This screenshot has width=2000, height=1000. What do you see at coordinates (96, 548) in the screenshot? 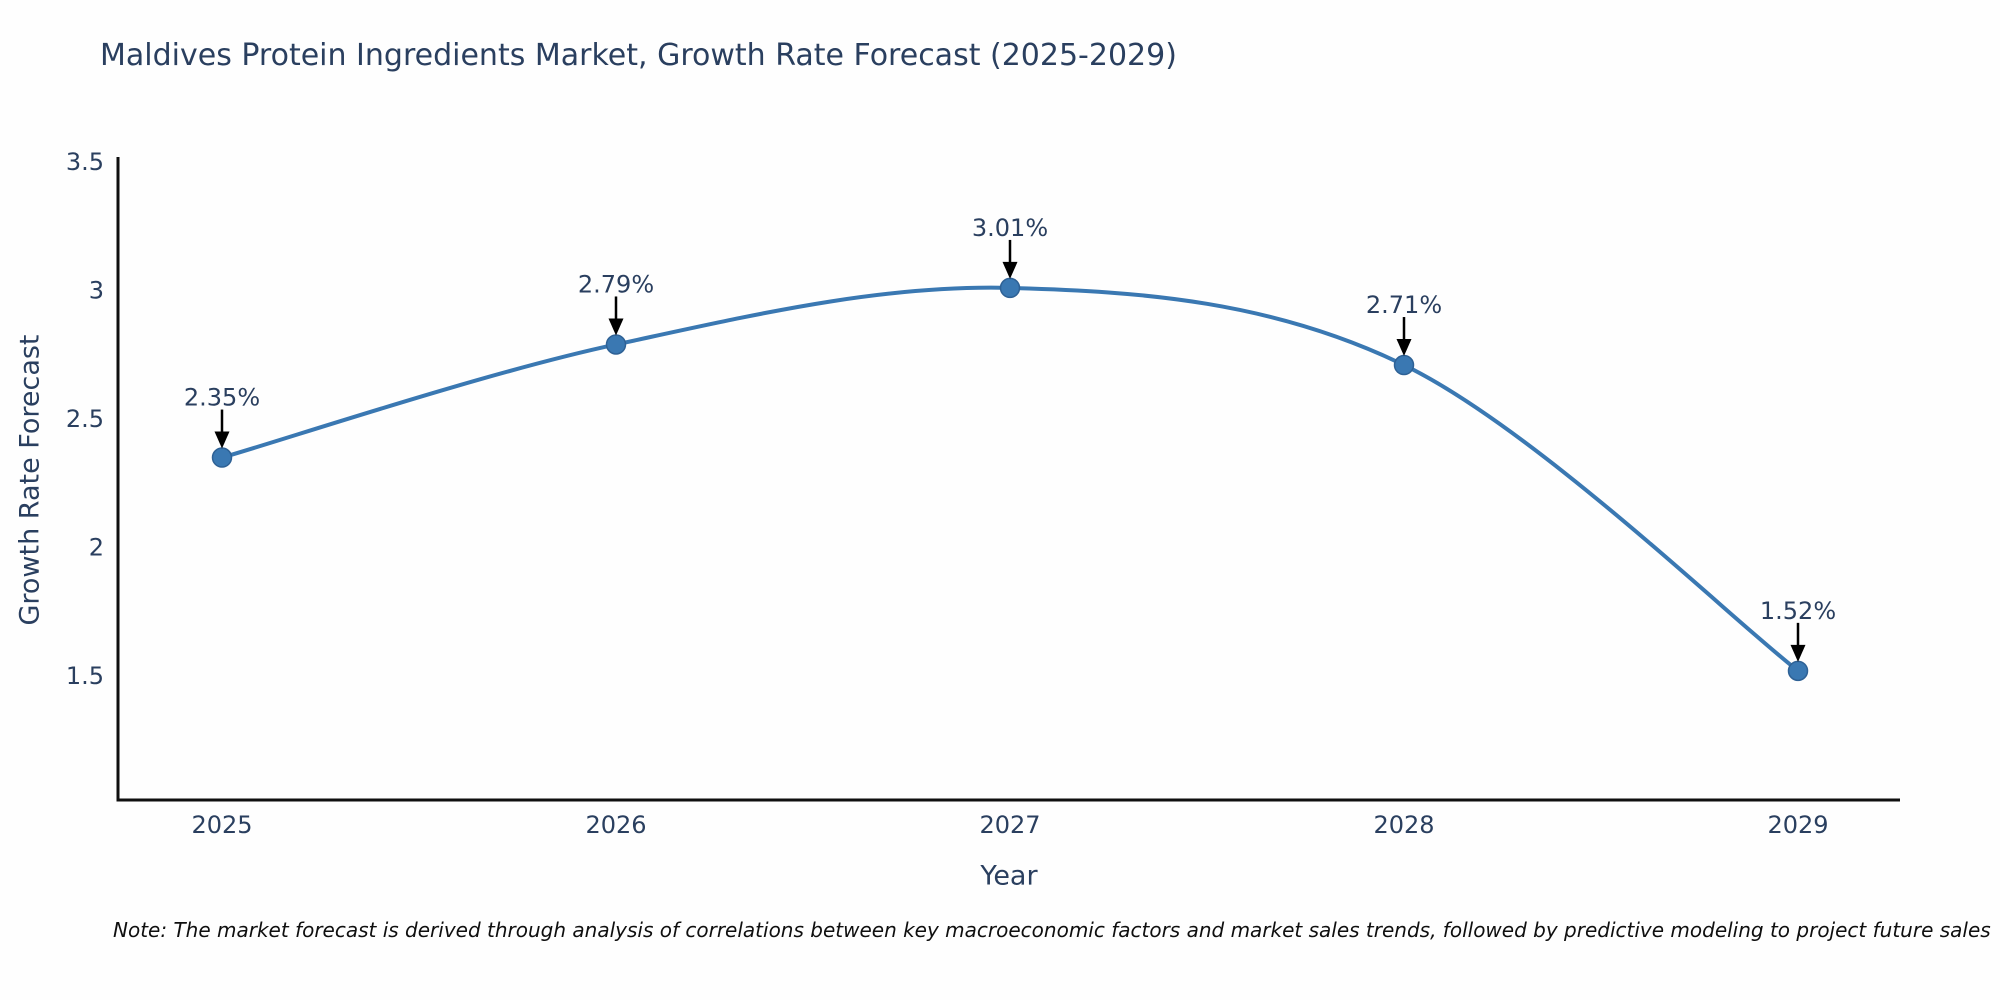
I see `y-tick-label: 2` at bounding box center [96, 548].